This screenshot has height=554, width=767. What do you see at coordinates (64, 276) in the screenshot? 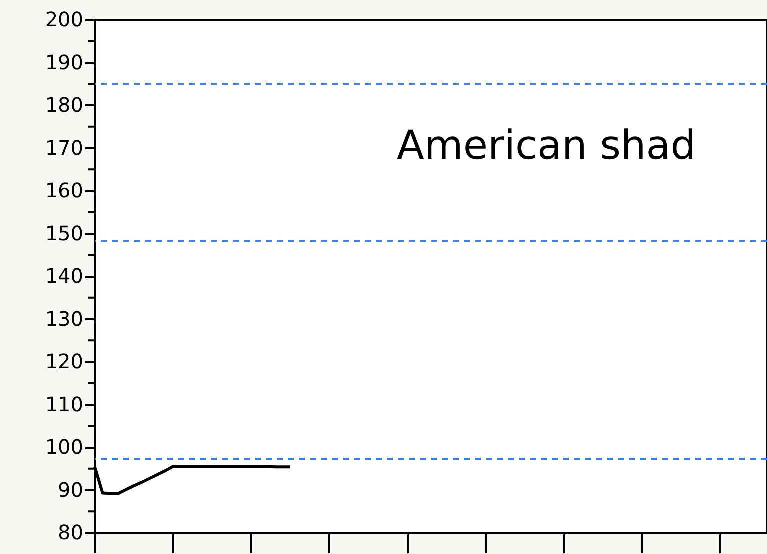
I see `y-tick-label: 140` at bounding box center [64, 276].